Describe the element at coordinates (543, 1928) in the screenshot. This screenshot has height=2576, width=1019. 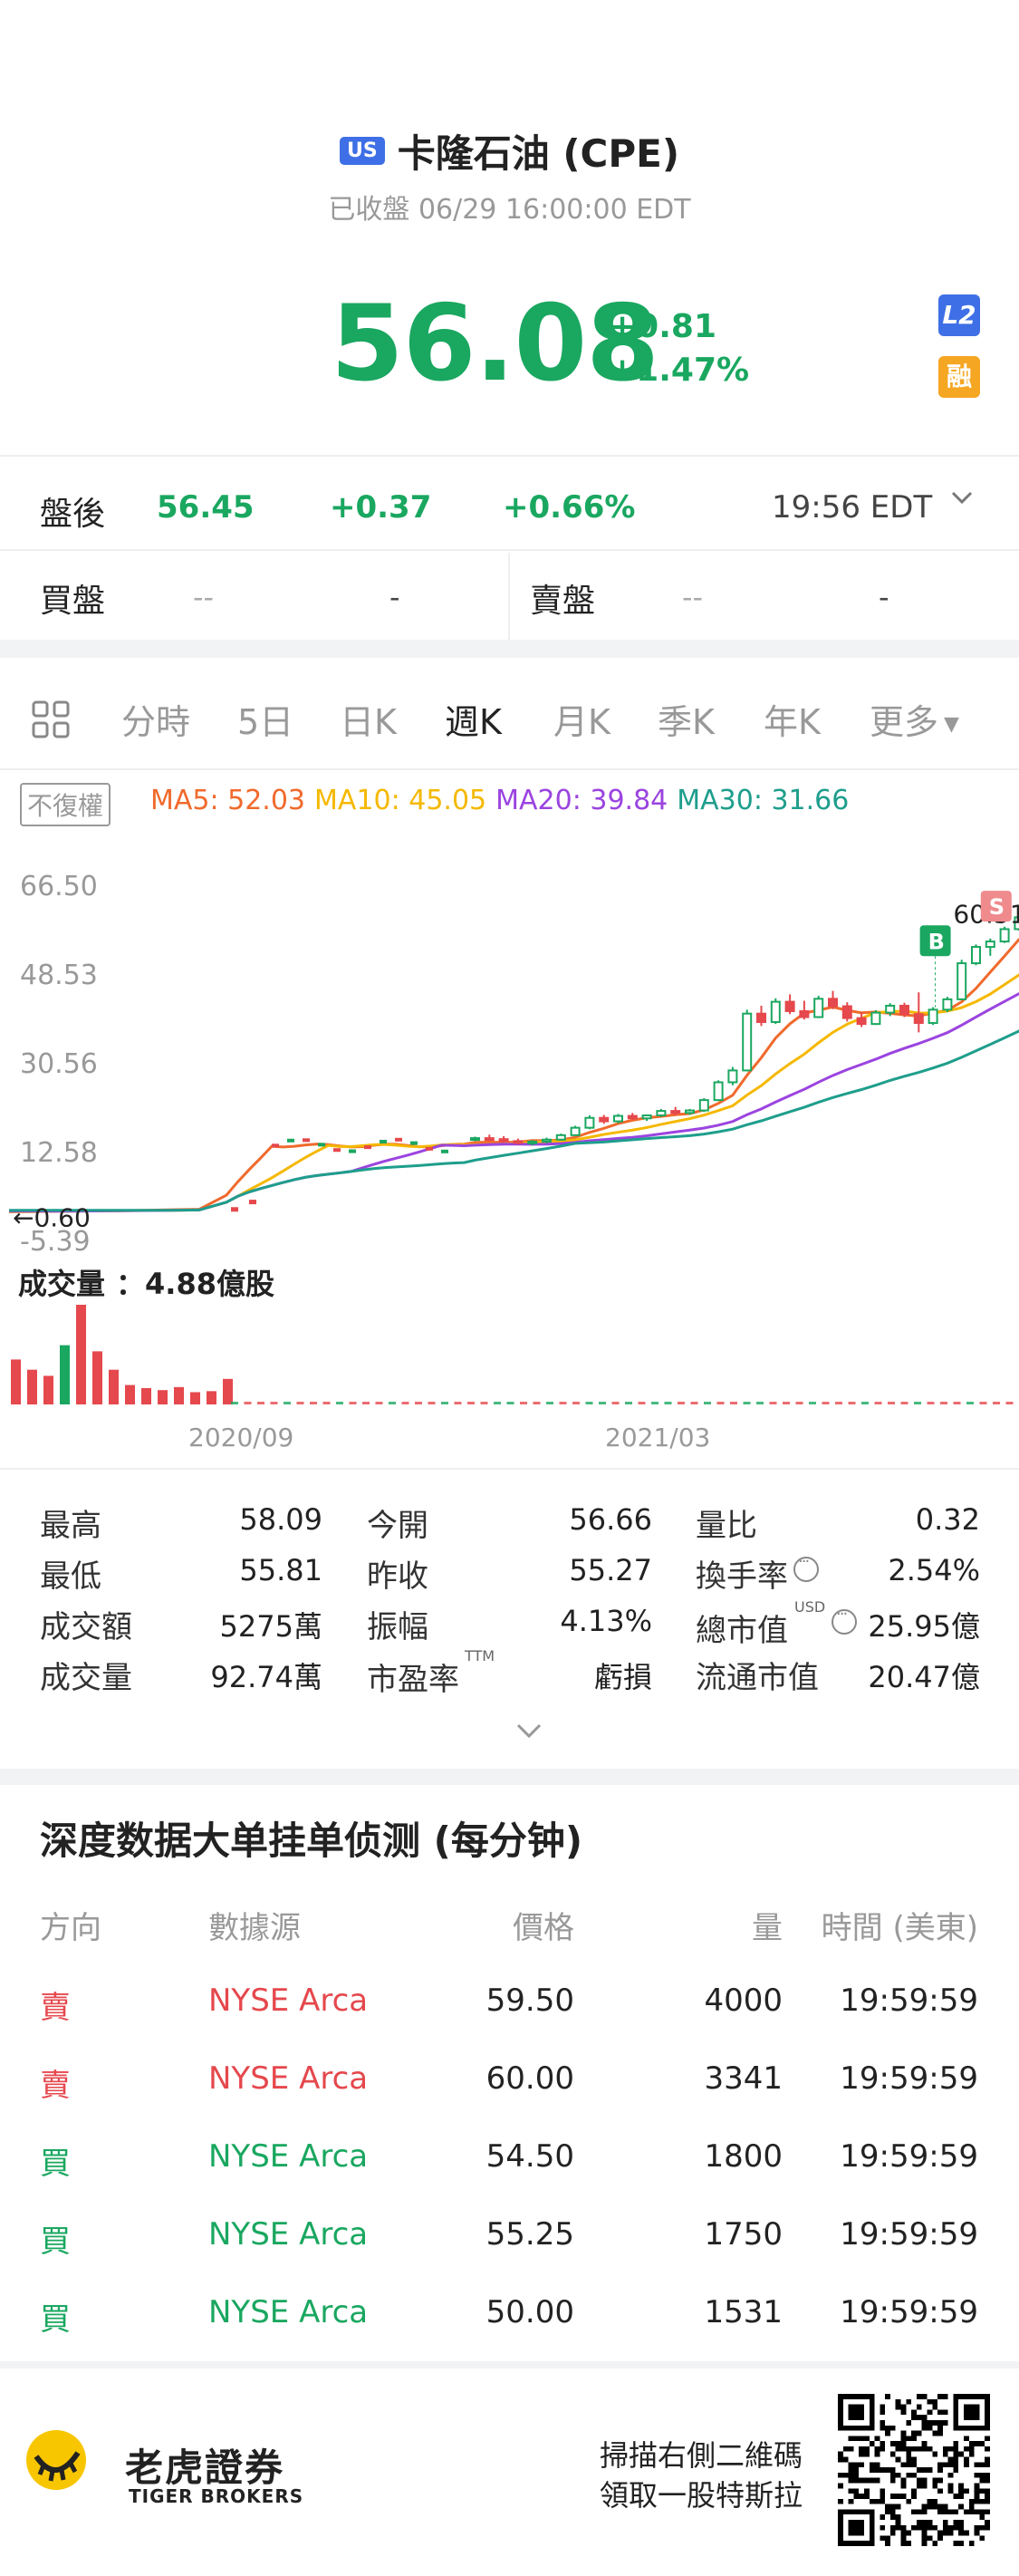
I see `depth-header-price: 價格` at that location.